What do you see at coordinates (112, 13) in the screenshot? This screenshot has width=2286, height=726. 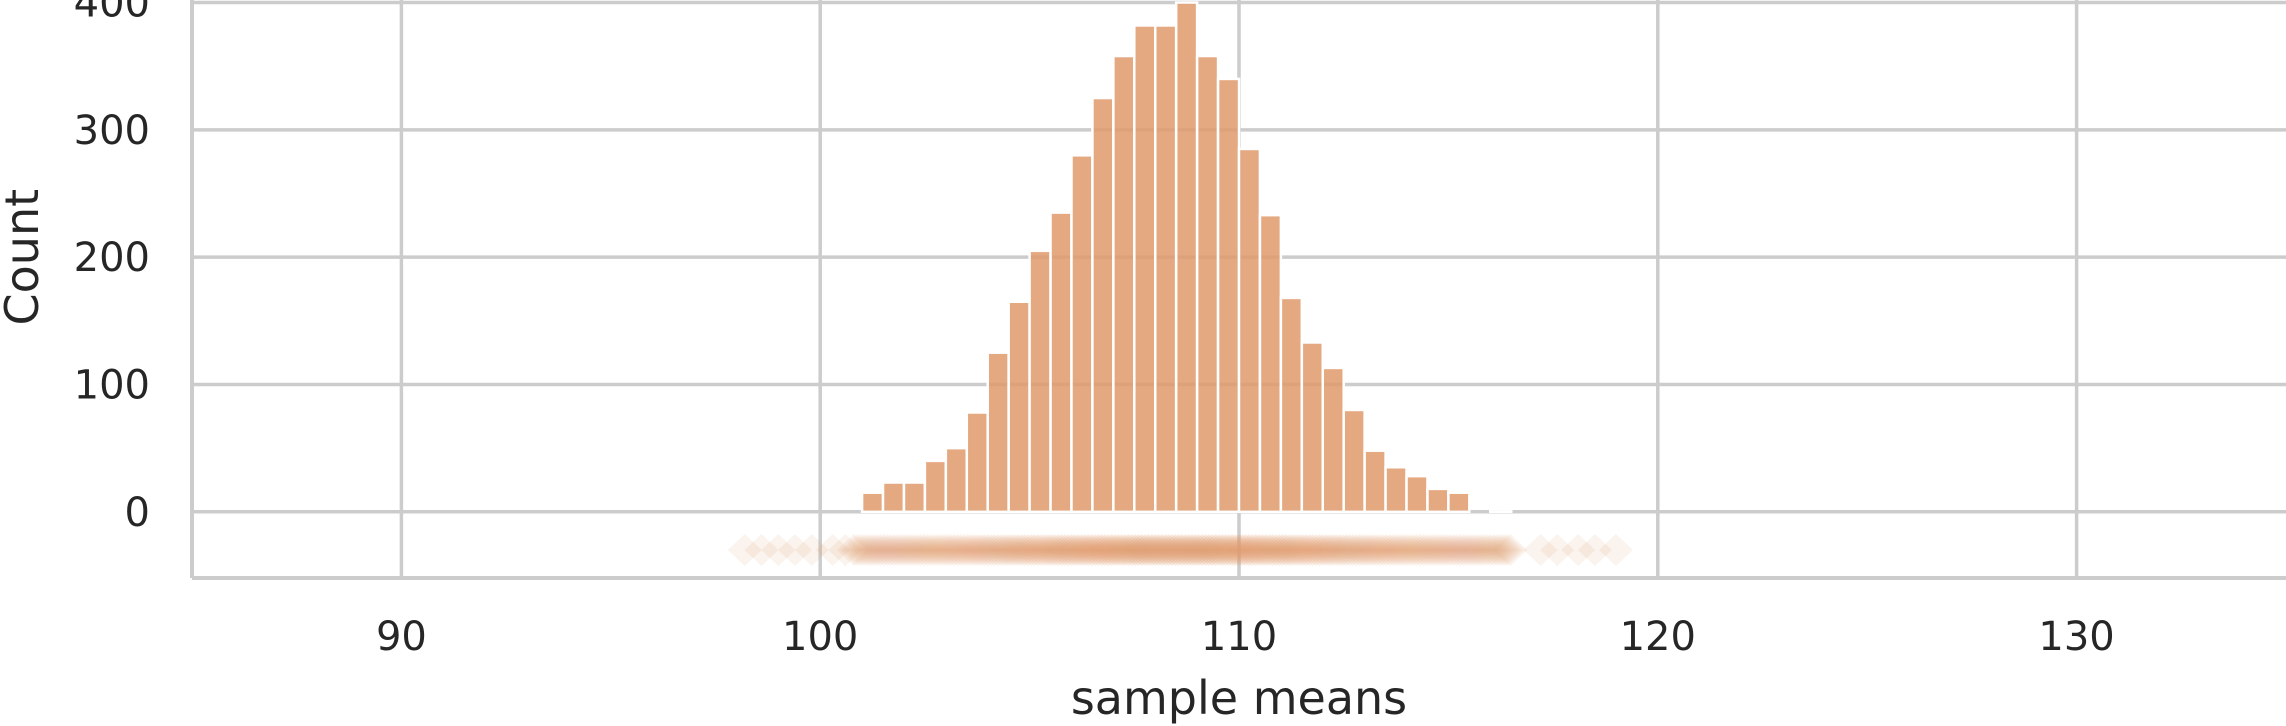 I see `y-tick-label: 400` at bounding box center [112, 13].